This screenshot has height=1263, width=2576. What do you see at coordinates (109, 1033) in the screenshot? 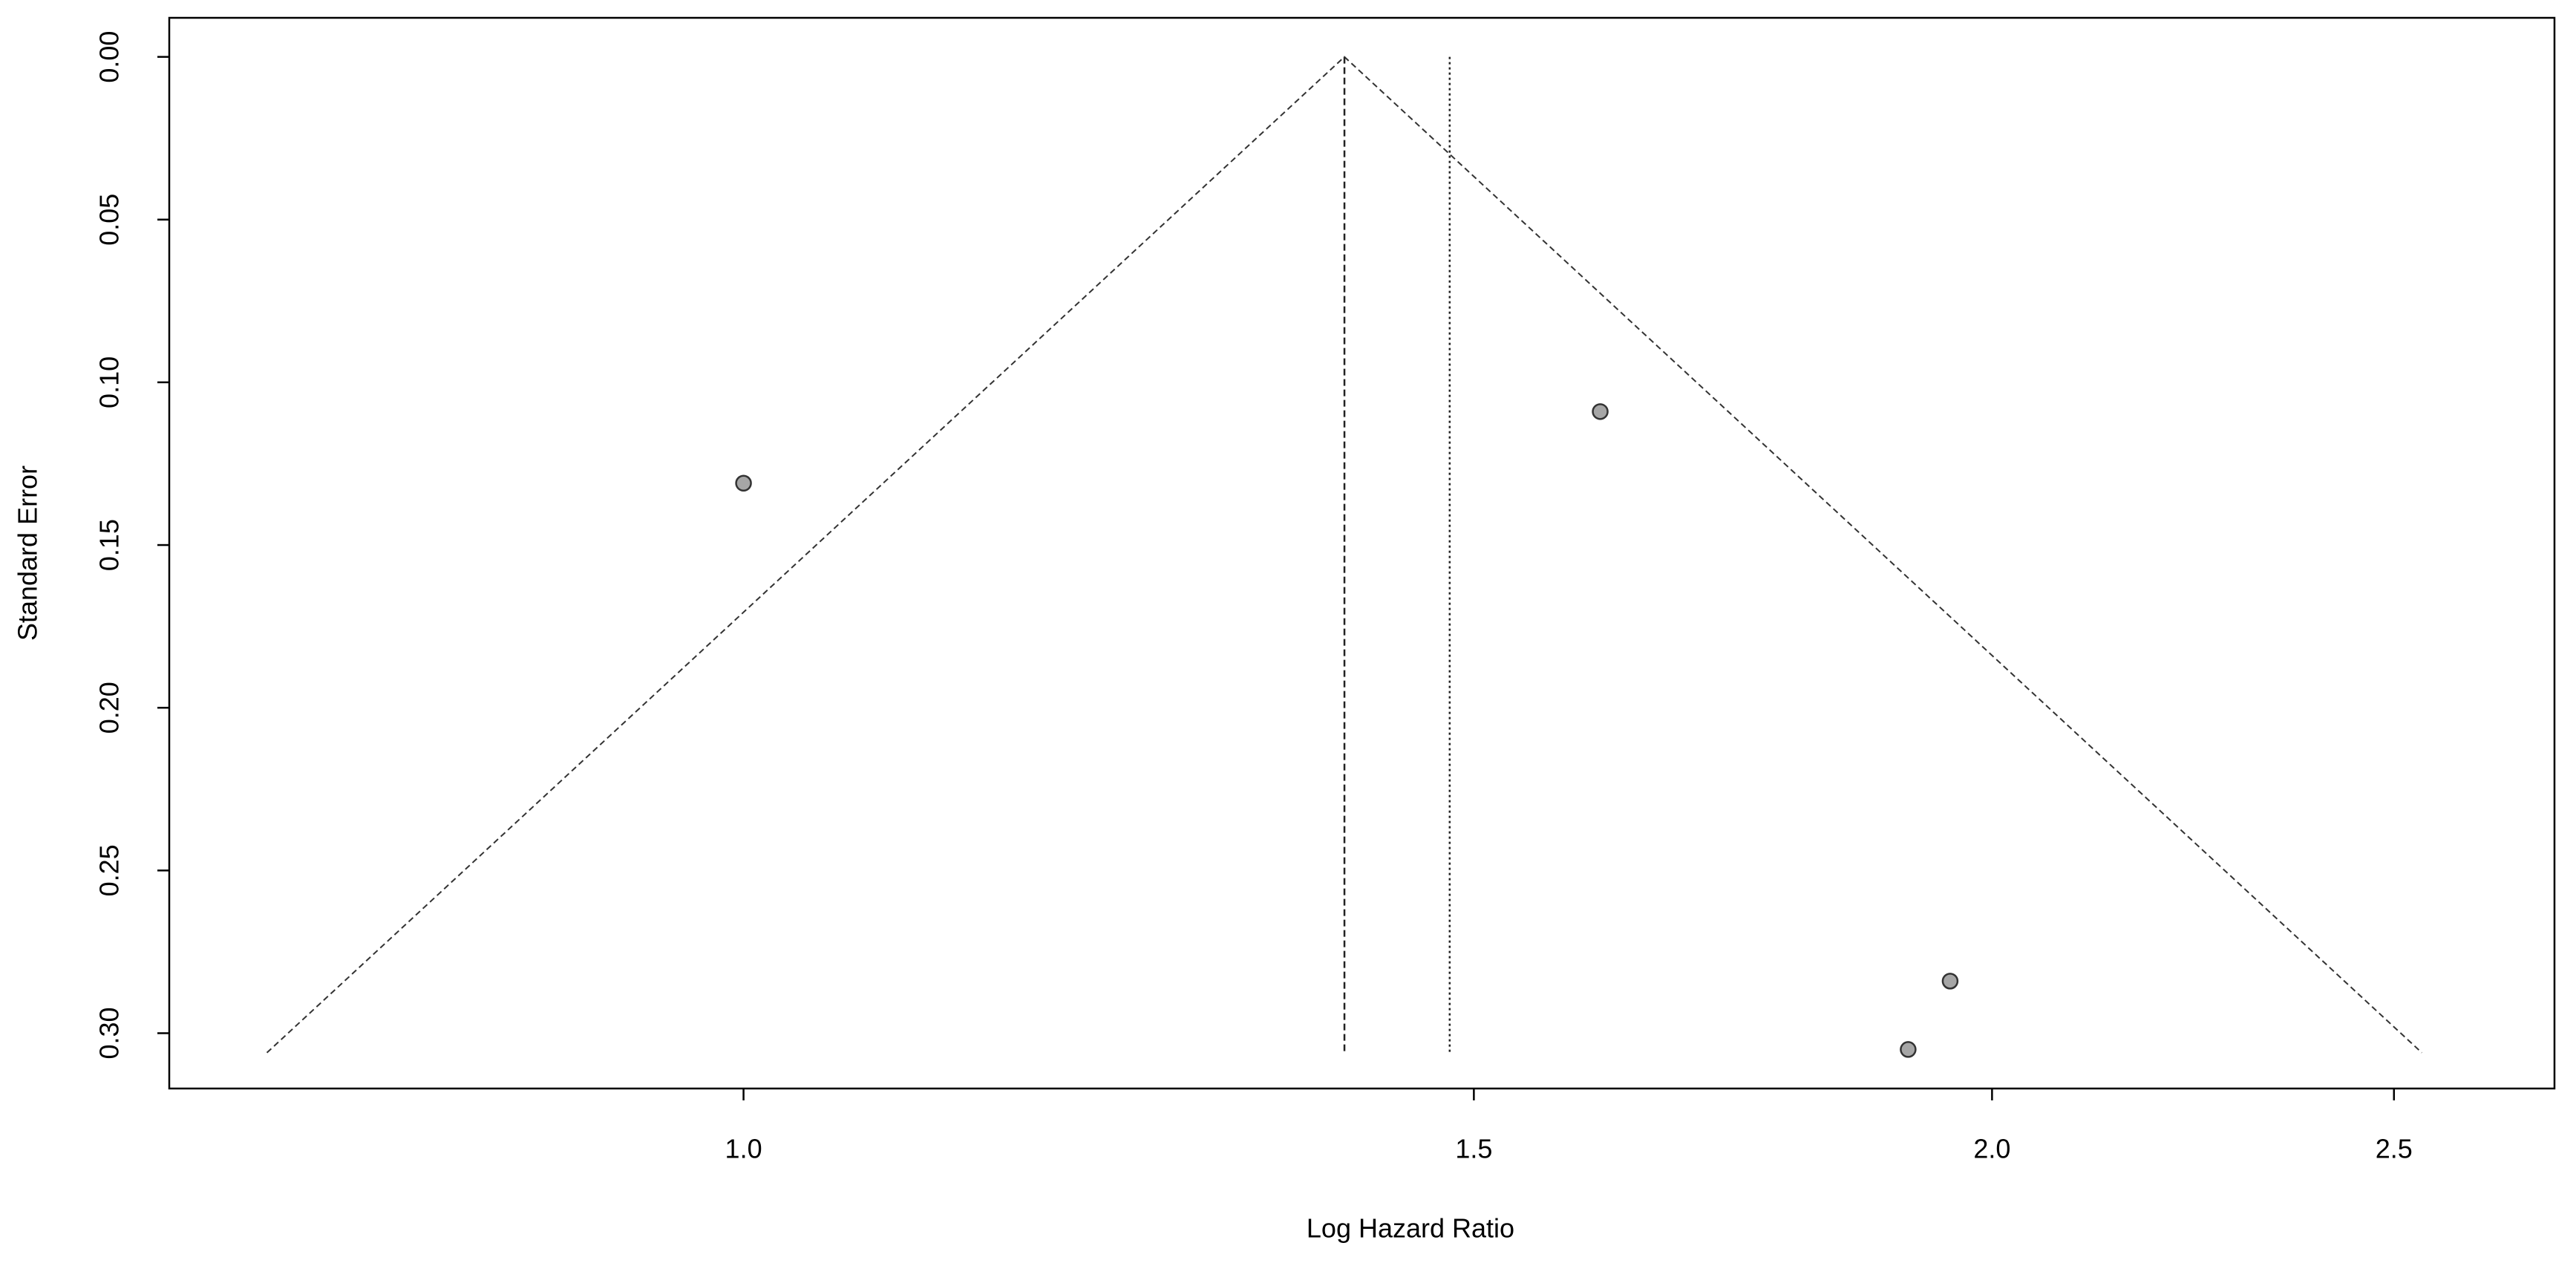
I see `y-tick-label: 0.30` at bounding box center [109, 1033].